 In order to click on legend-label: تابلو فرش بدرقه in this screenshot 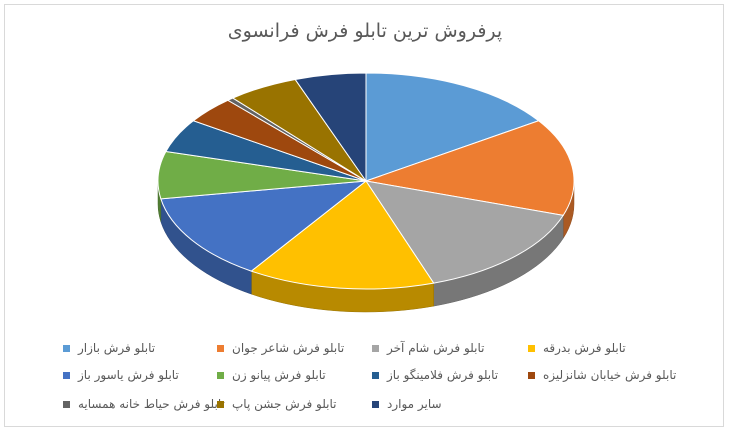, I will do `click(584, 348)`.